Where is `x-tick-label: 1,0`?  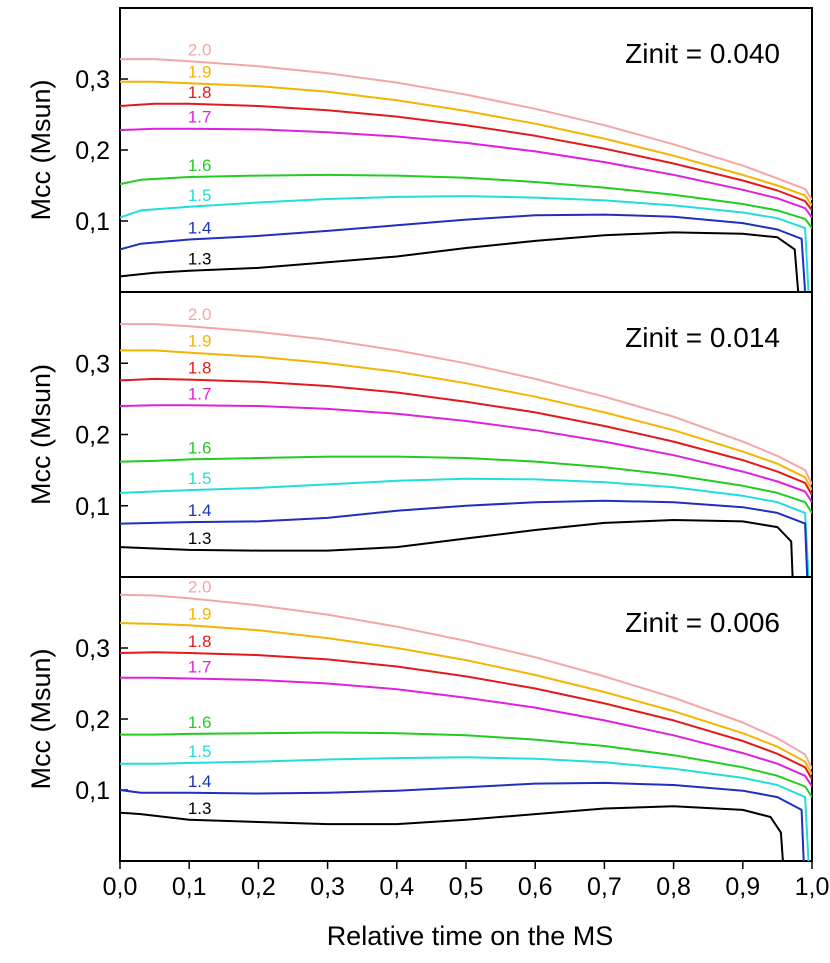 x-tick-label: 1,0 is located at coordinates (812, 887).